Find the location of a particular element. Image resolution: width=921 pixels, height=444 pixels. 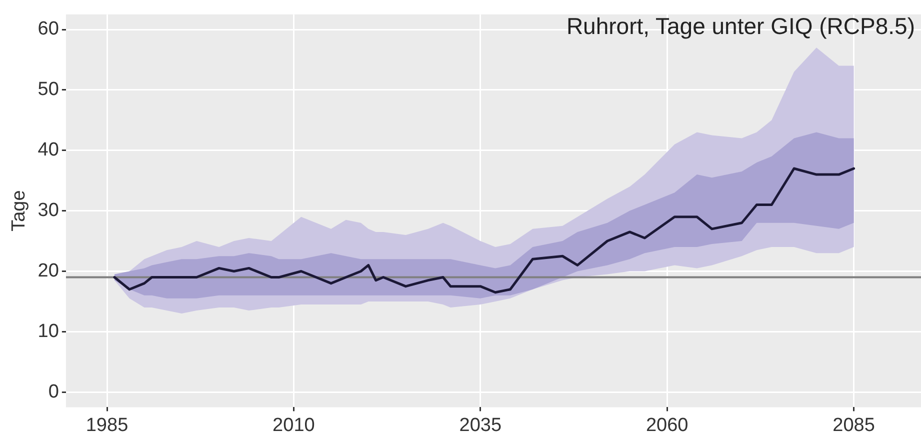

y-tick-label: 20 is located at coordinates (48, 271).